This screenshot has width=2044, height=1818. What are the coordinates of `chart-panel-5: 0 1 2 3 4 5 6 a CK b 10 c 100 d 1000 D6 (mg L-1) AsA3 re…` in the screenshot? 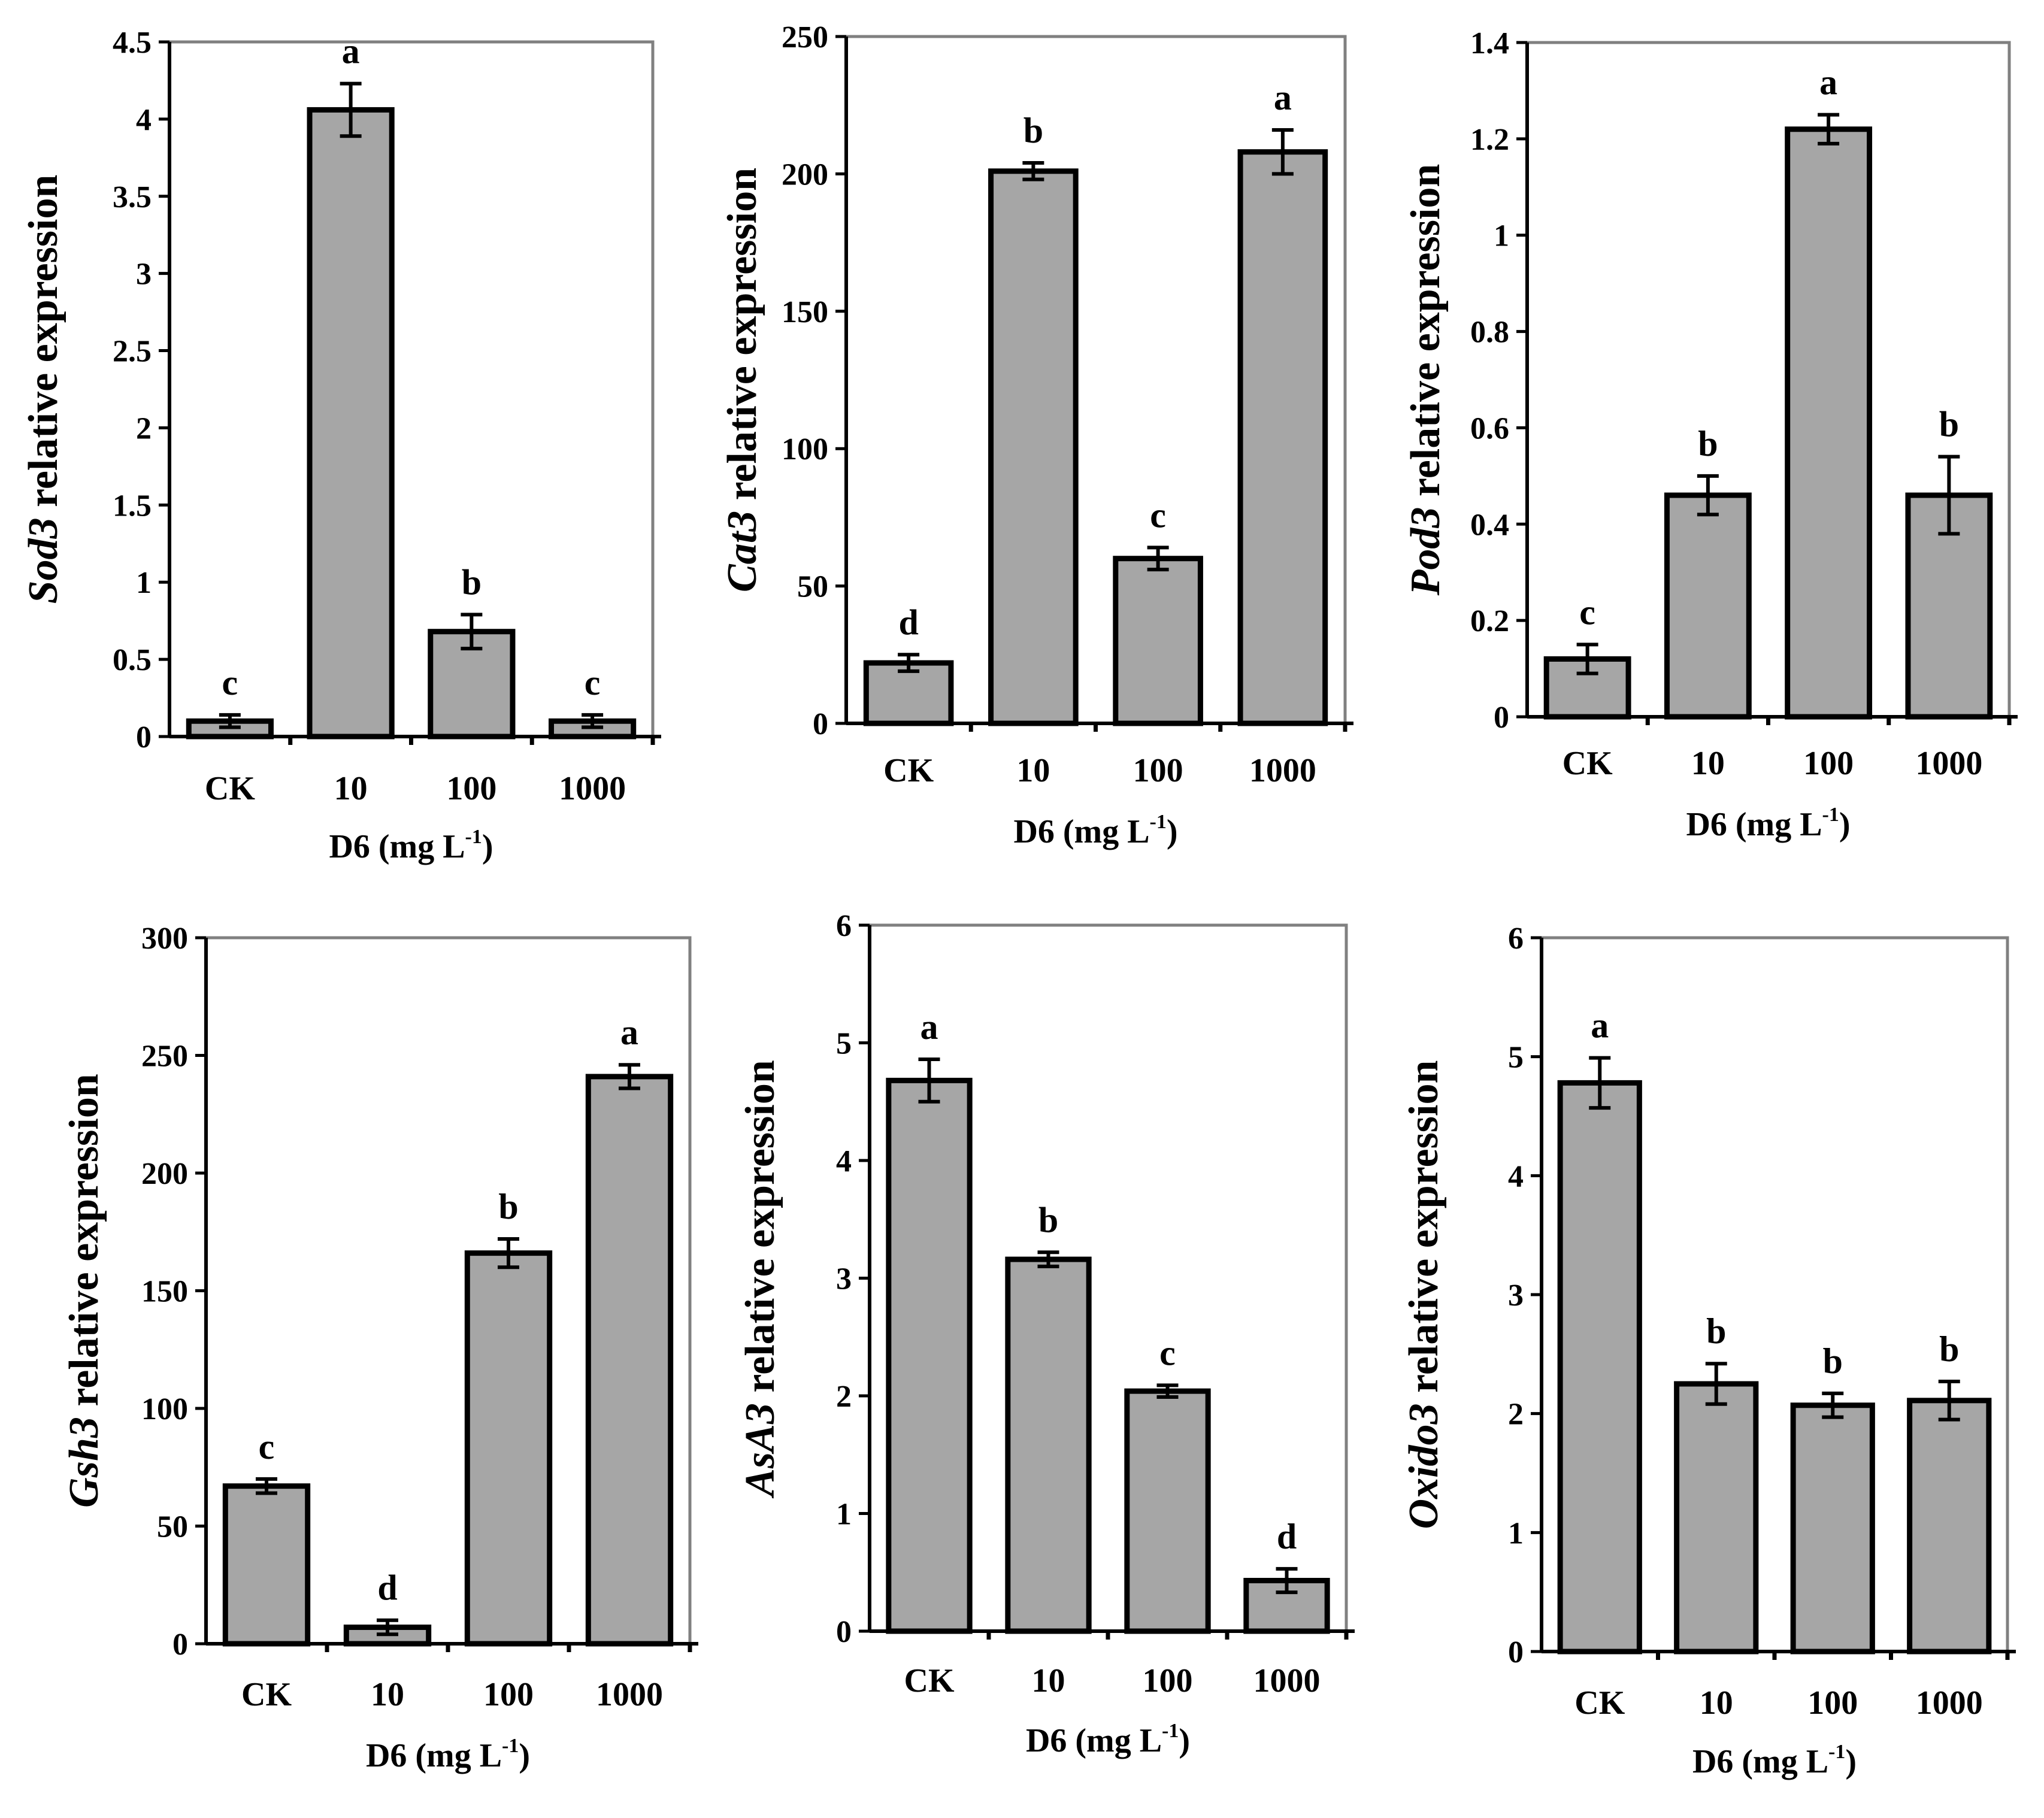 It's located at (1046, 1334).